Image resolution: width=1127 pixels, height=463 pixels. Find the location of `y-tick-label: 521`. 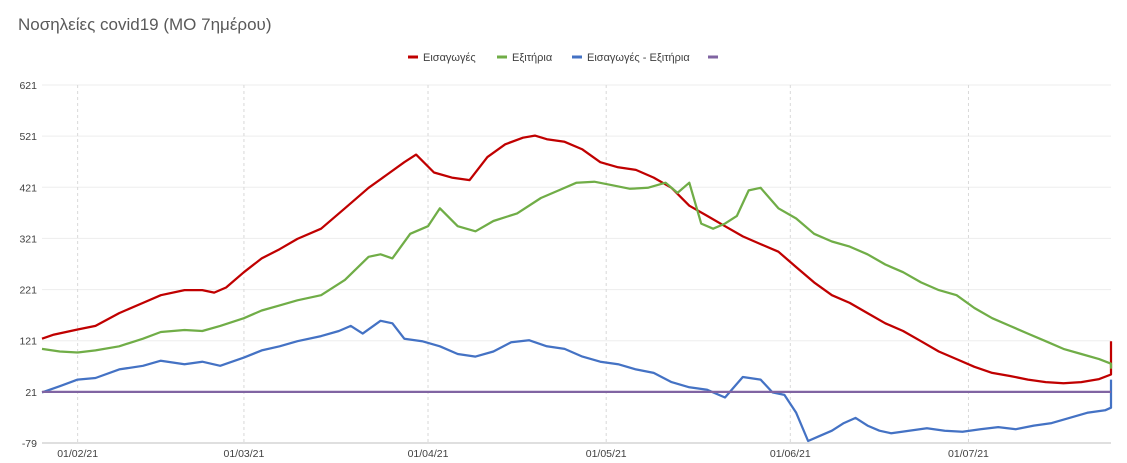

y-tick-label: 521 is located at coordinates (28, 137).